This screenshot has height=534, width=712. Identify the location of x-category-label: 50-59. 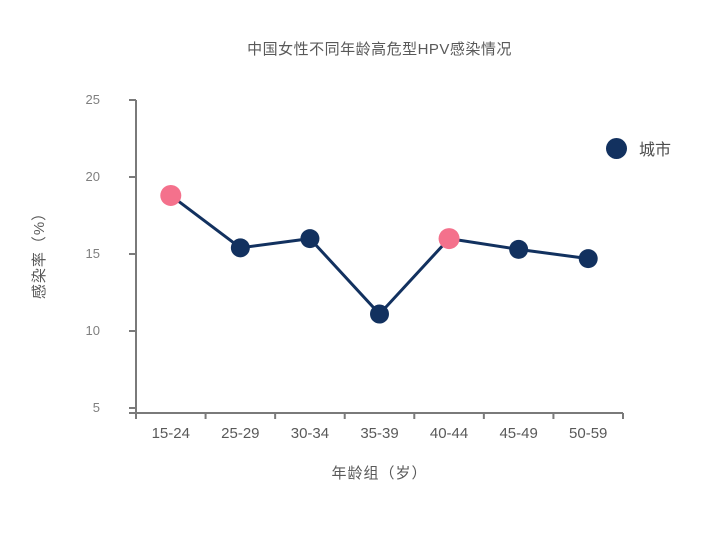
(588, 433).